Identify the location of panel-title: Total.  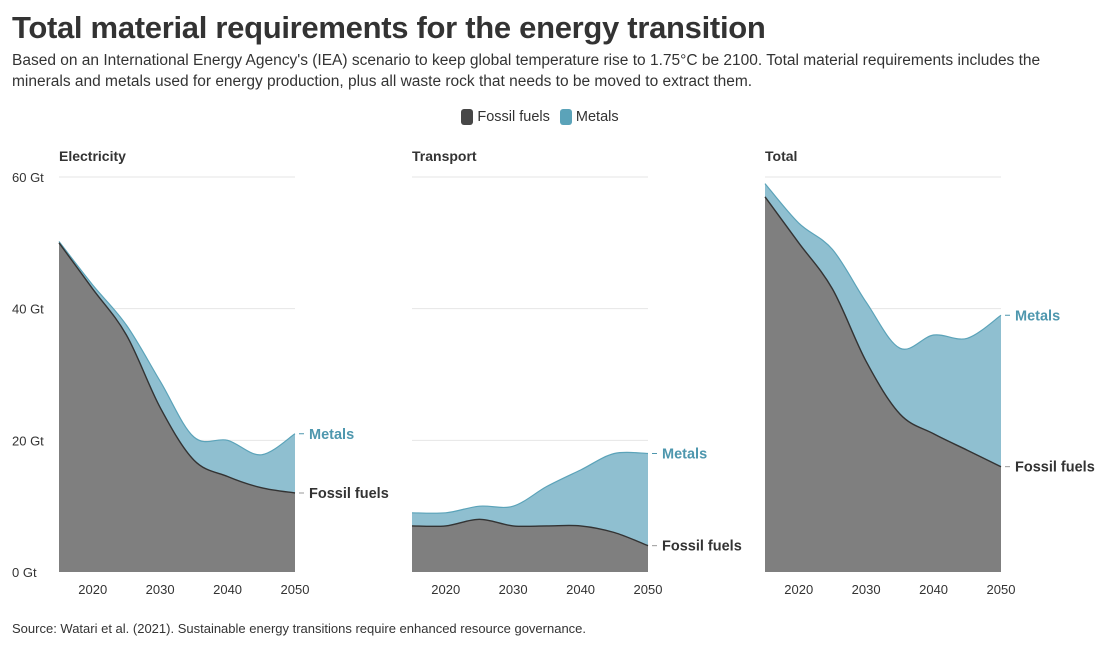
(781, 156).